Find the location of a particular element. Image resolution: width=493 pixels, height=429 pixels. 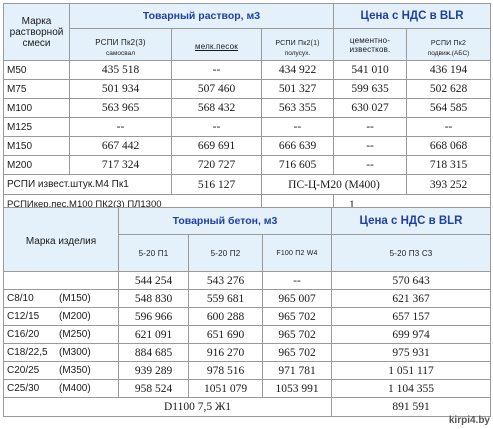

value-cell: 657 157 is located at coordinates (411, 316).